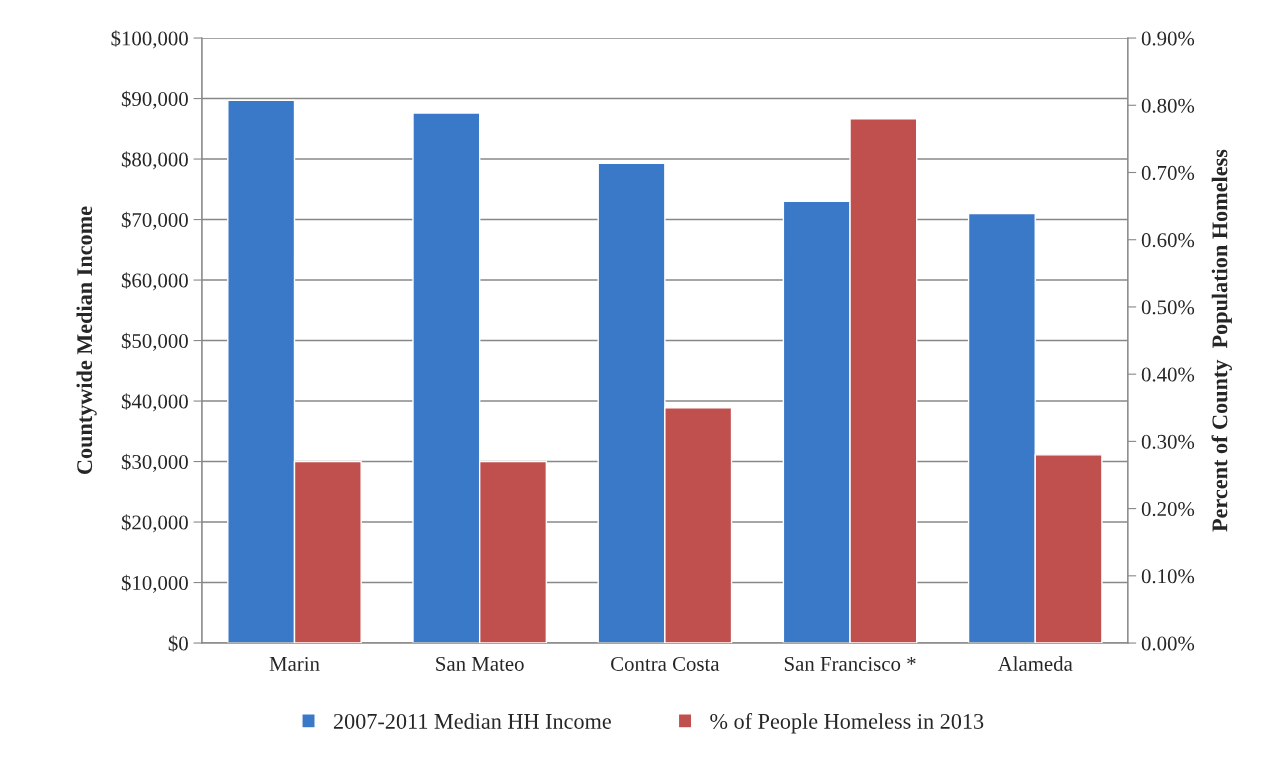 The width and height of the screenshot is (1286, 761). I want to click on x-tick-label: Contra Costa, so click(665, 663).